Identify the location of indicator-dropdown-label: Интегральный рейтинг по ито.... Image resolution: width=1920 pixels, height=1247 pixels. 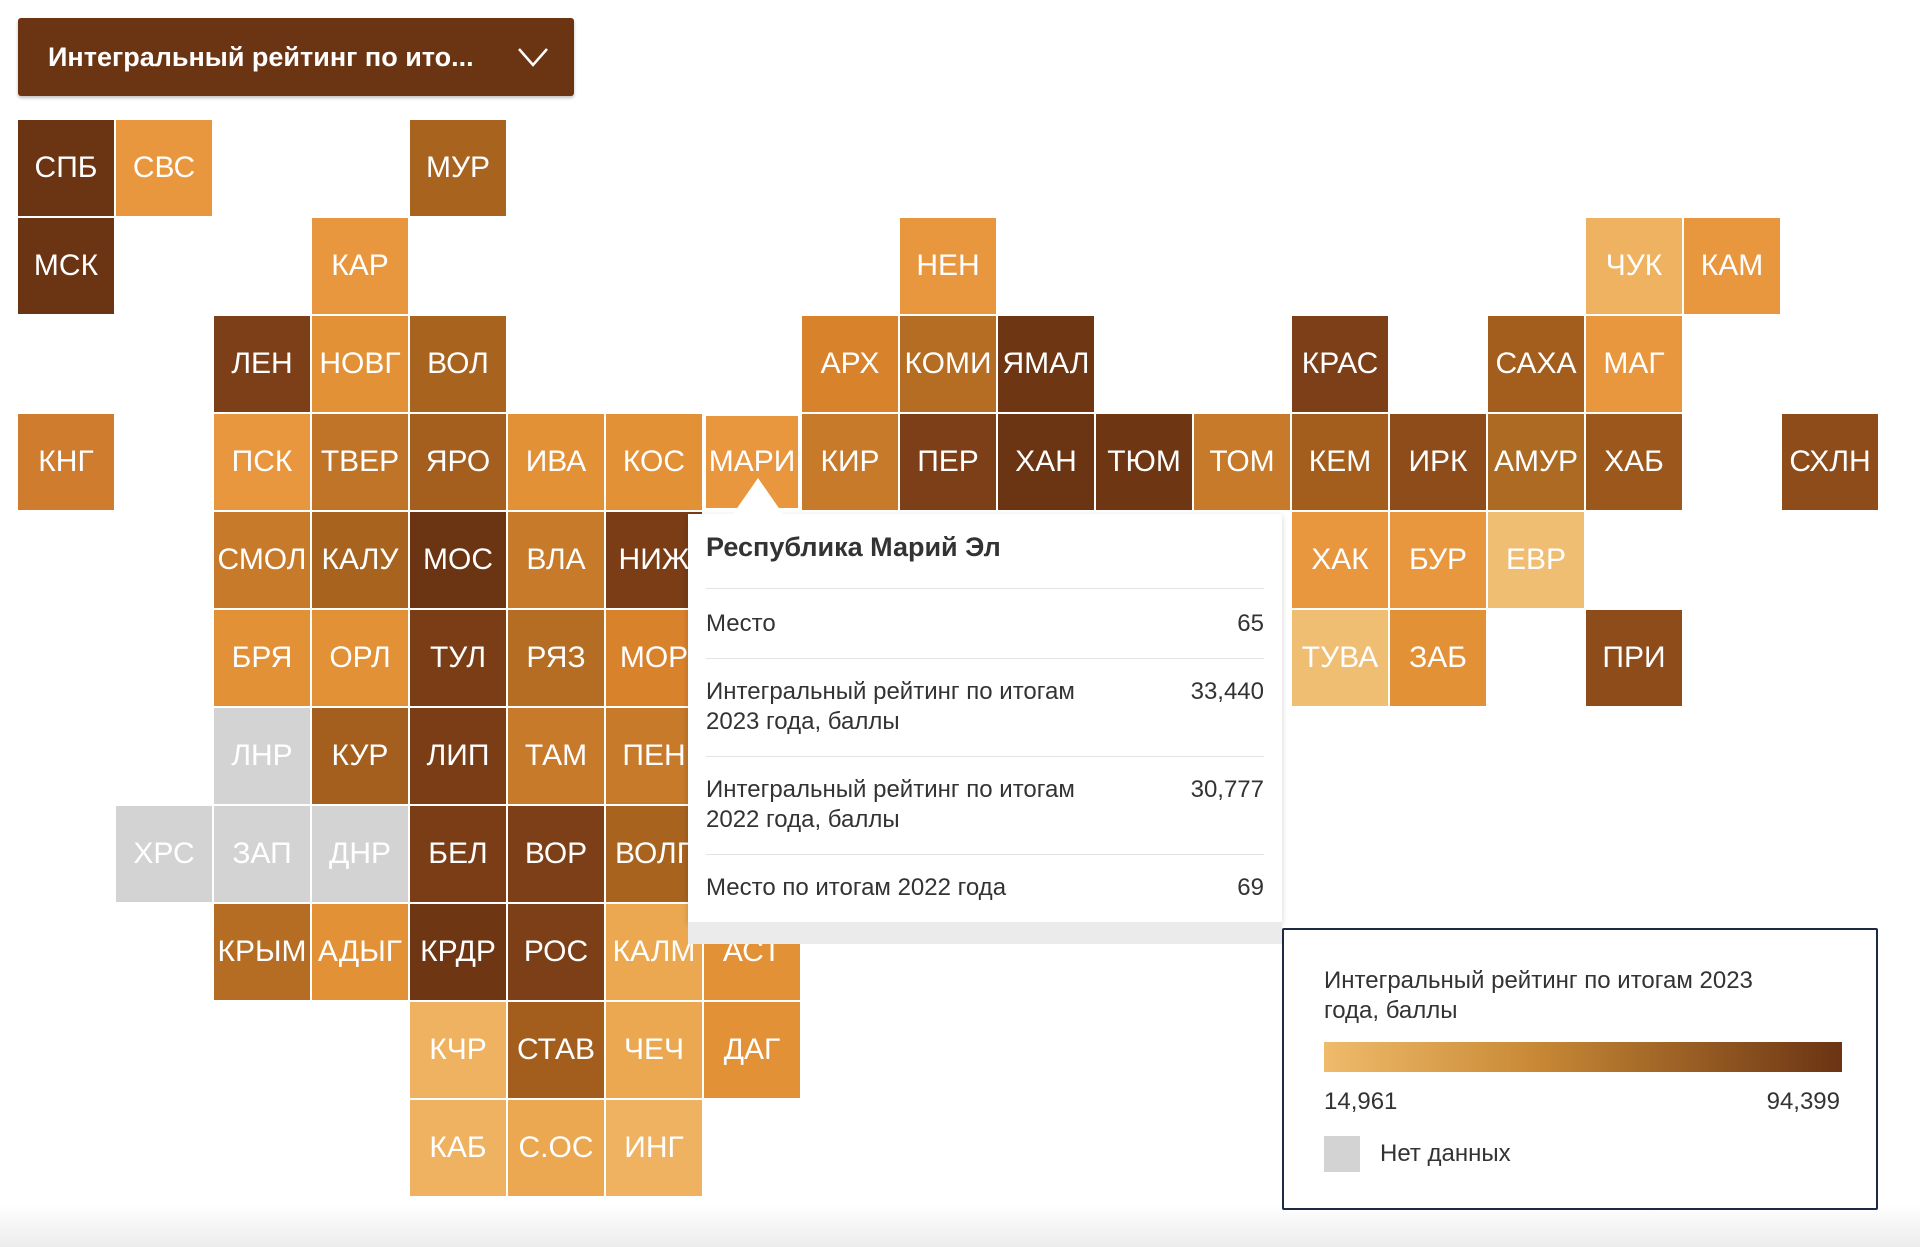
(261, 57).